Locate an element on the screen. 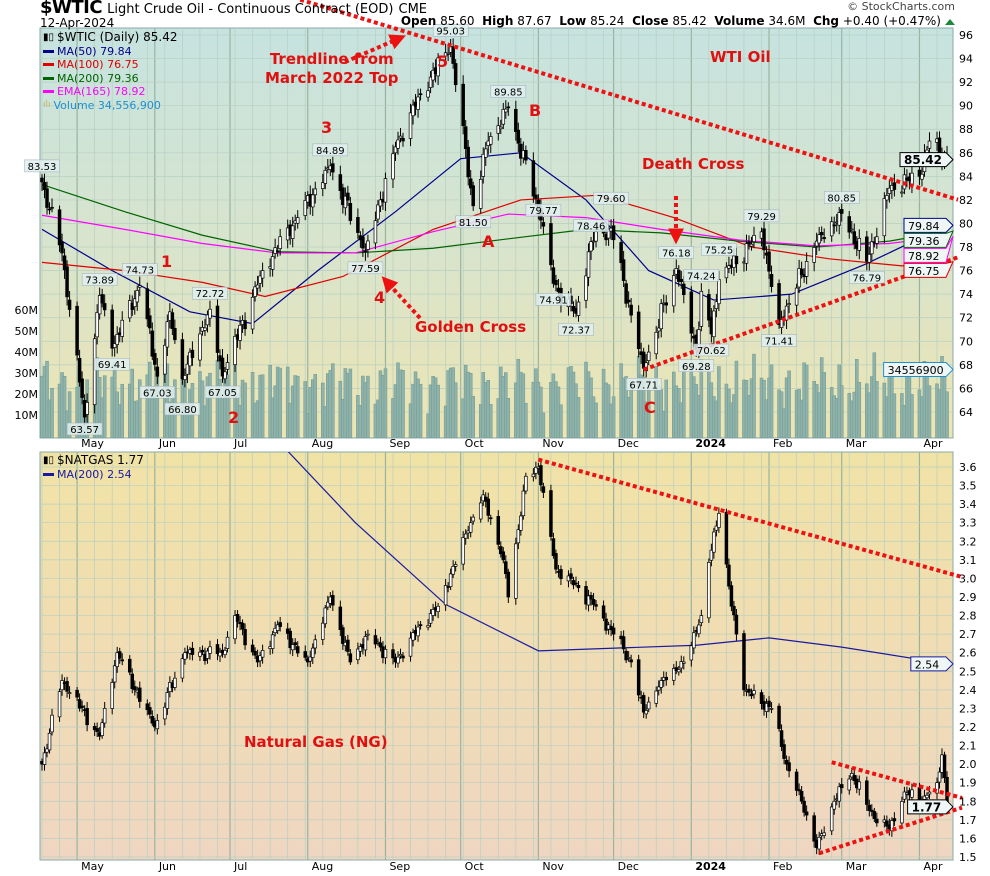 This screenshot has width=990, height=876. axis-tag-text: 2.54 is located at coordinates (927, 664).